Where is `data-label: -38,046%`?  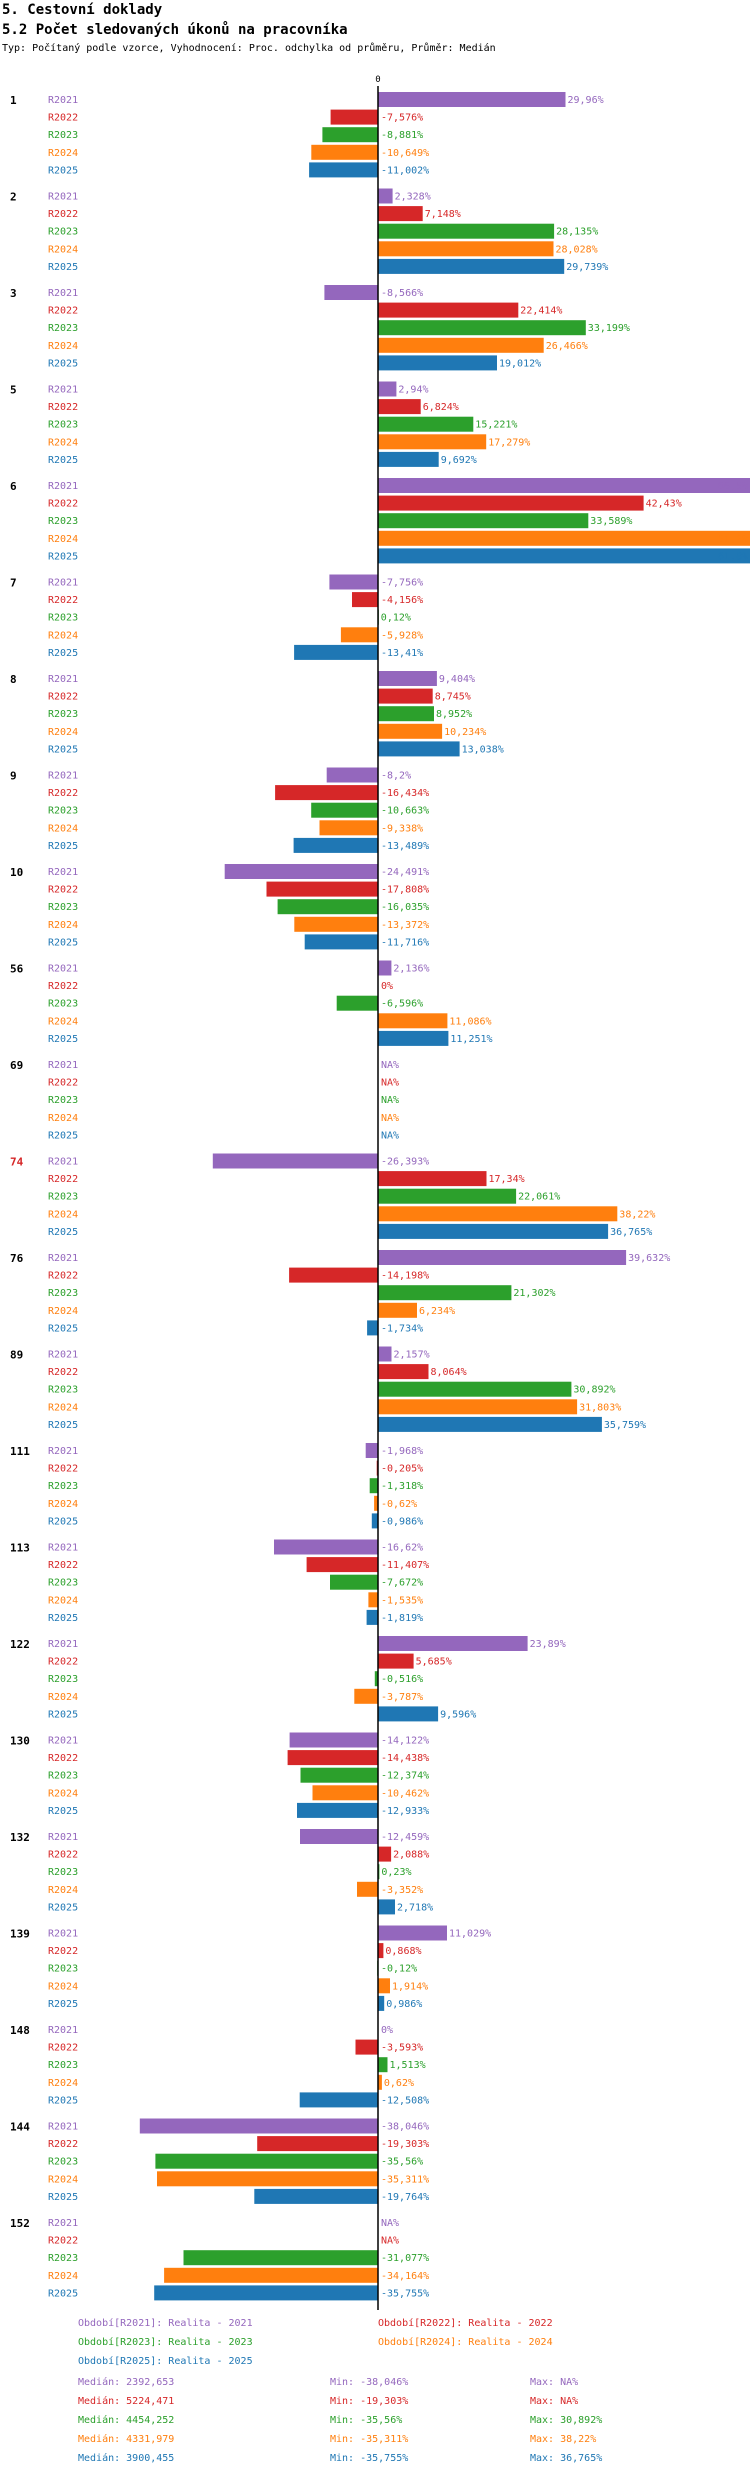 data-label: -38,046% is located at coordinates (405, 2127).